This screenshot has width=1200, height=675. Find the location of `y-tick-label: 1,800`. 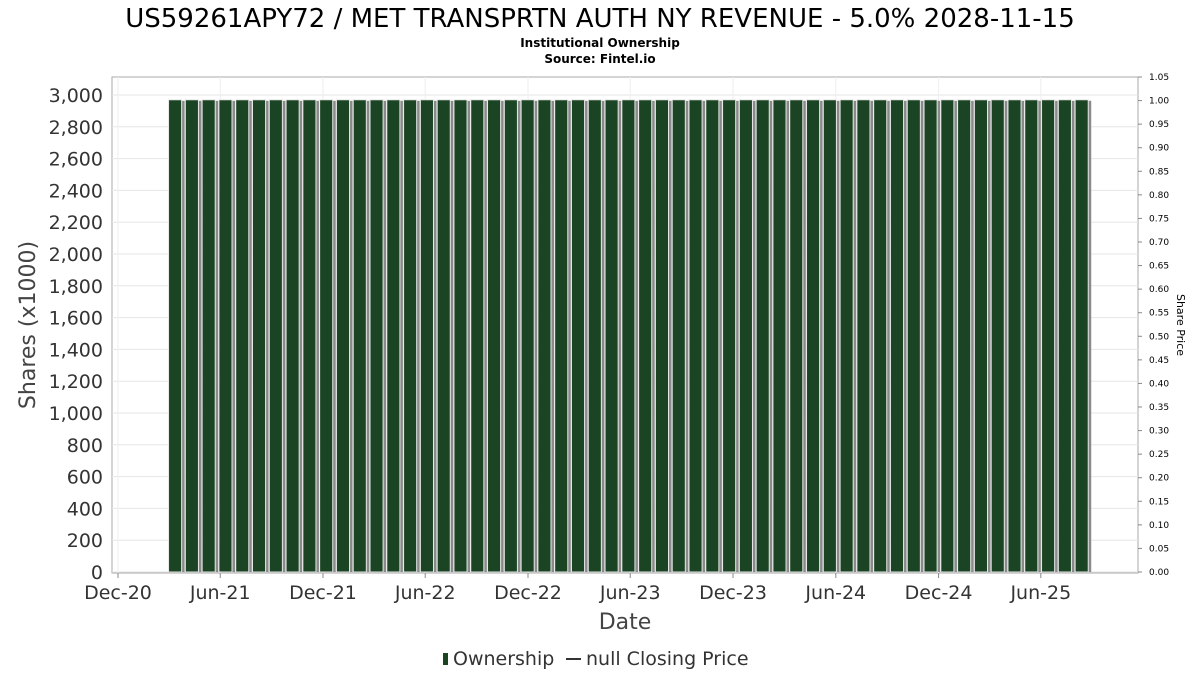

y-tick-label: 1,800 is located at coordinates (76, 287).